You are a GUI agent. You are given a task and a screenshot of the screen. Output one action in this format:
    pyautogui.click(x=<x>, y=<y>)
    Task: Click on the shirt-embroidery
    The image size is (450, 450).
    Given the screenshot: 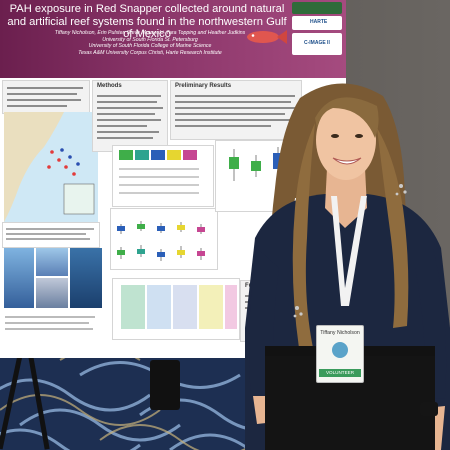 What is the action you would take?
    pyautogui.click(x=350, y=251)
    